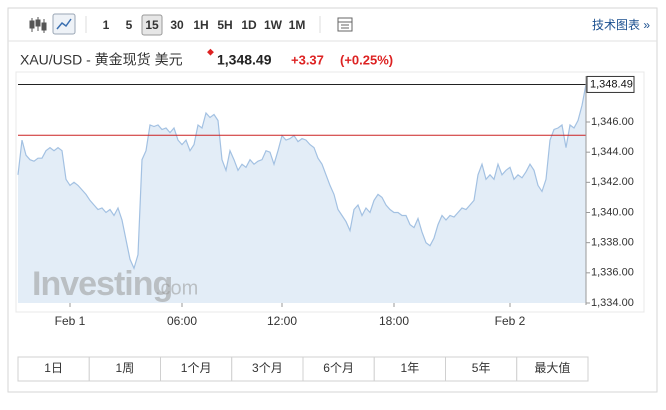 The width and height of the screenshot is (666, 410). I want to click on line-icon, so click(64, 24).